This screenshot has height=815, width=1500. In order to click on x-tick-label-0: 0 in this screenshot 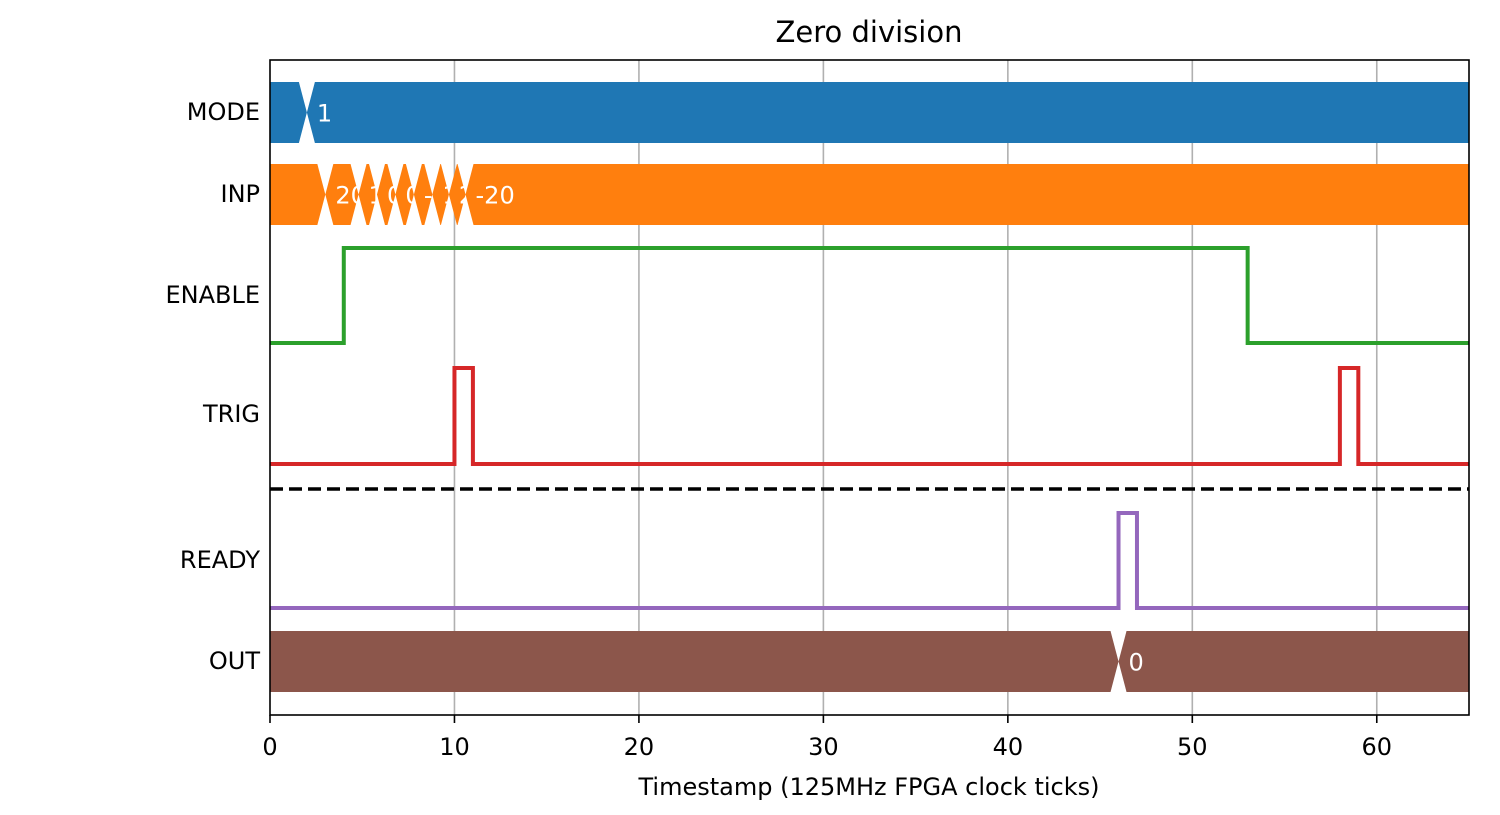, I will do `click(269, 747)`.